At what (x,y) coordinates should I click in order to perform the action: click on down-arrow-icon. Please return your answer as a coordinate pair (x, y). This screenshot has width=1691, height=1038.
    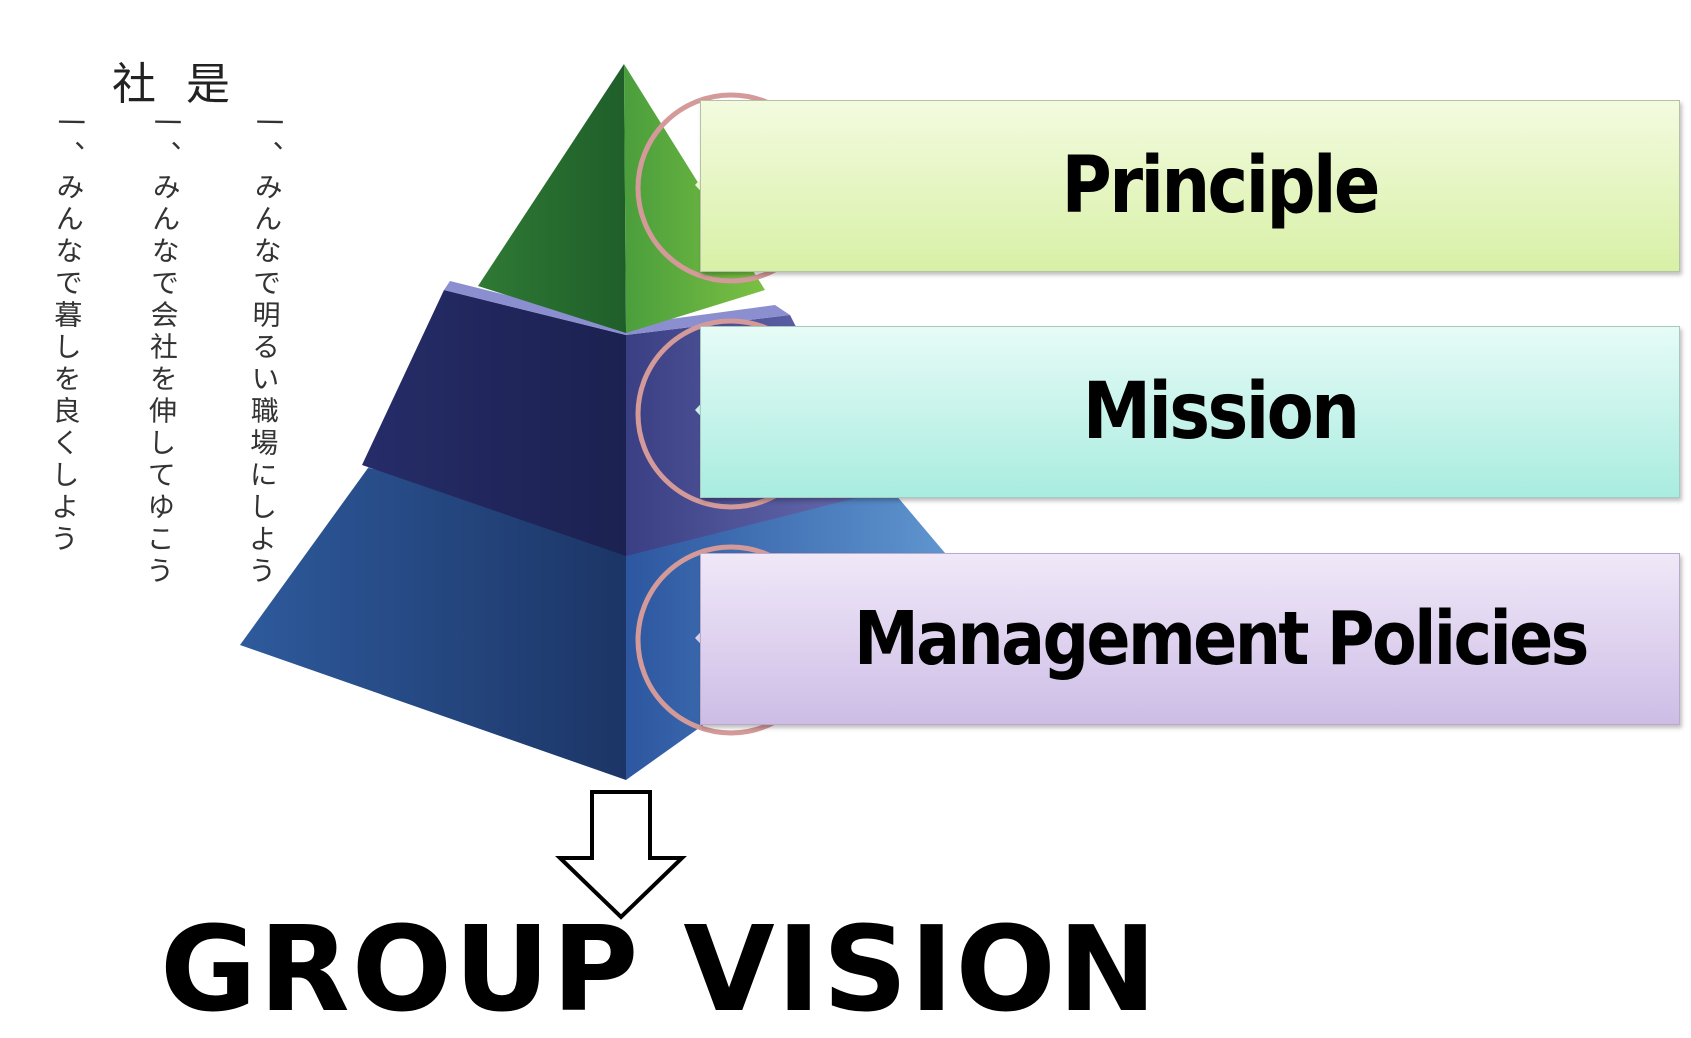
    Looking at the image, I should click on (621, 855).